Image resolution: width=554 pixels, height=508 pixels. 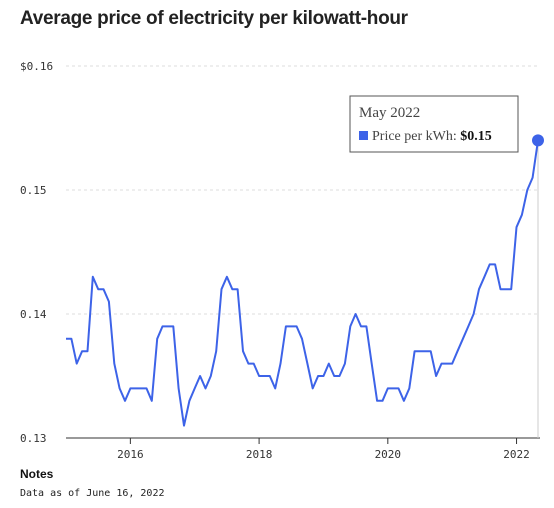 What do you see at coordinates (36, 66) in the screenshot?
I see `y-tick-label: $0.16` at bounding box center [36, 66].